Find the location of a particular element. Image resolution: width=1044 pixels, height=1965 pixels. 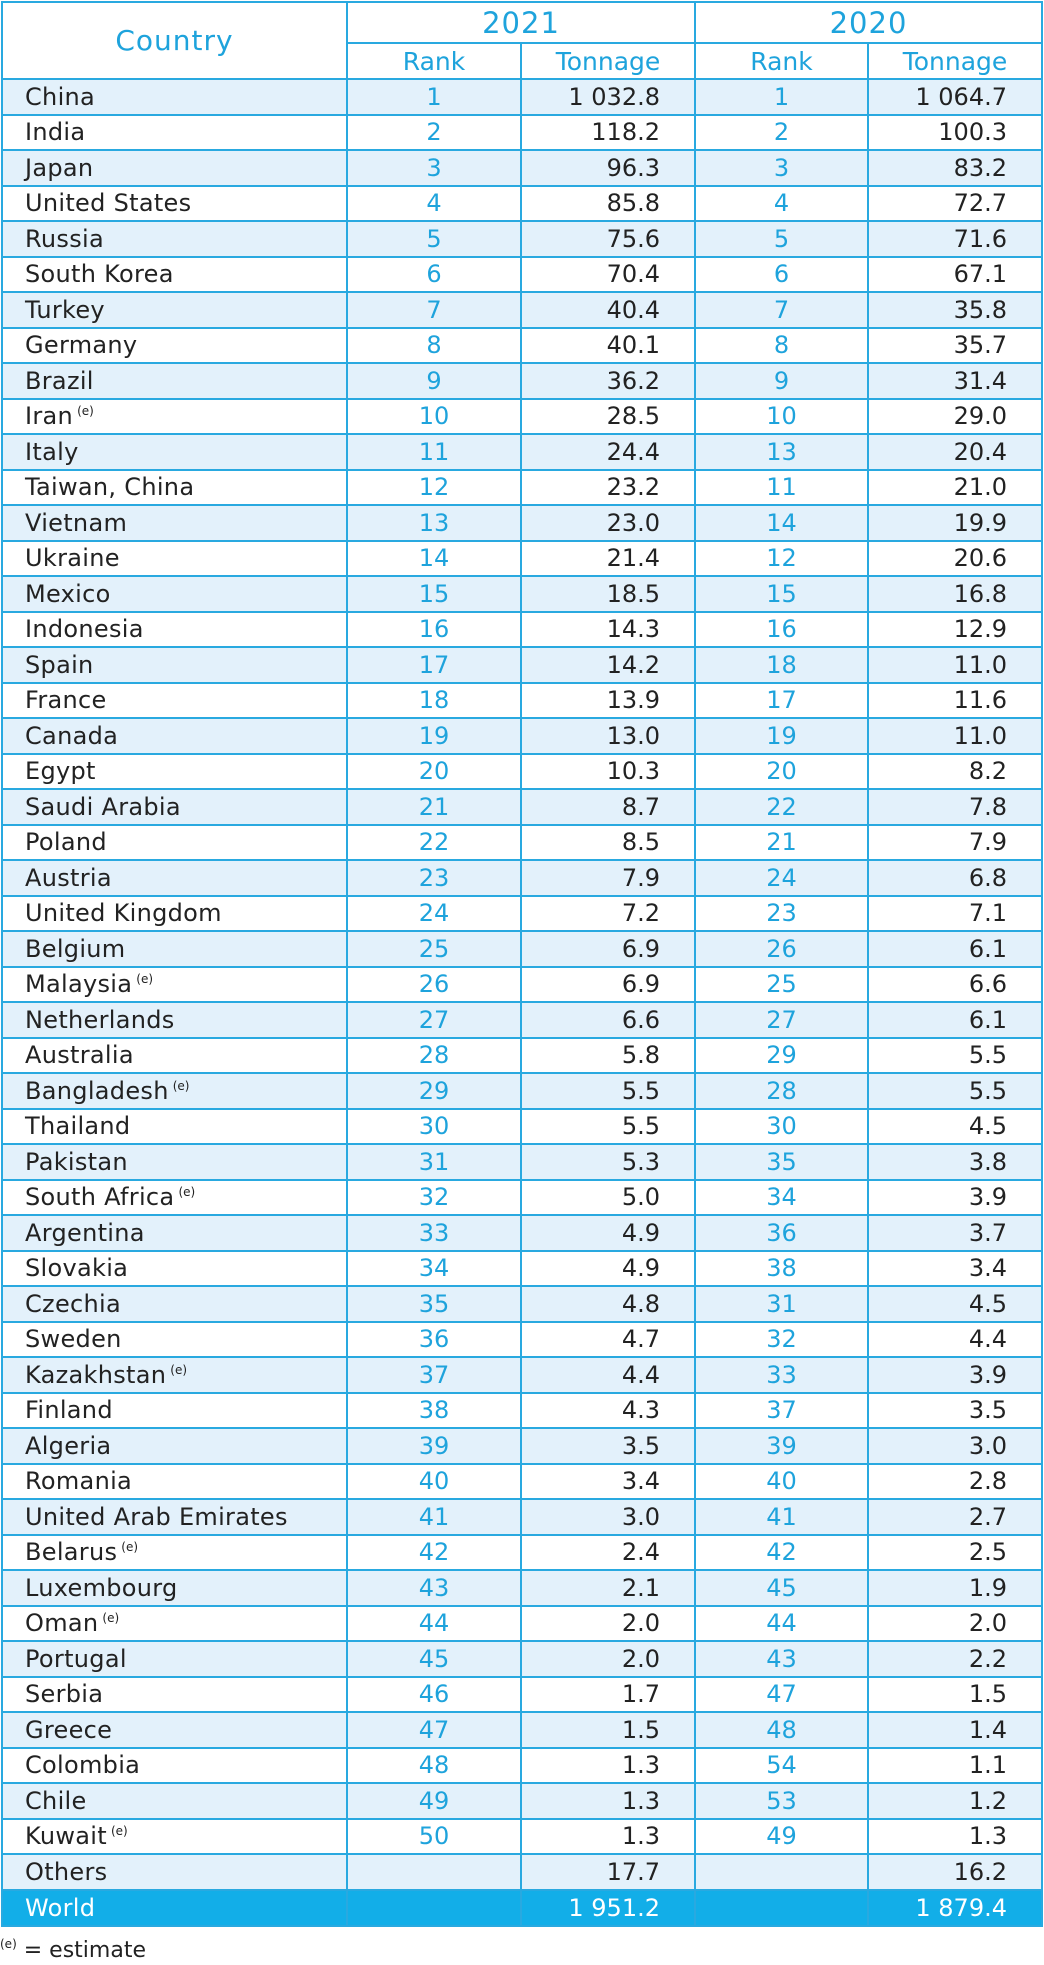

table-row: Luxembourg 43 2.1 45 1.9 is located at coordinates (522, 1588).